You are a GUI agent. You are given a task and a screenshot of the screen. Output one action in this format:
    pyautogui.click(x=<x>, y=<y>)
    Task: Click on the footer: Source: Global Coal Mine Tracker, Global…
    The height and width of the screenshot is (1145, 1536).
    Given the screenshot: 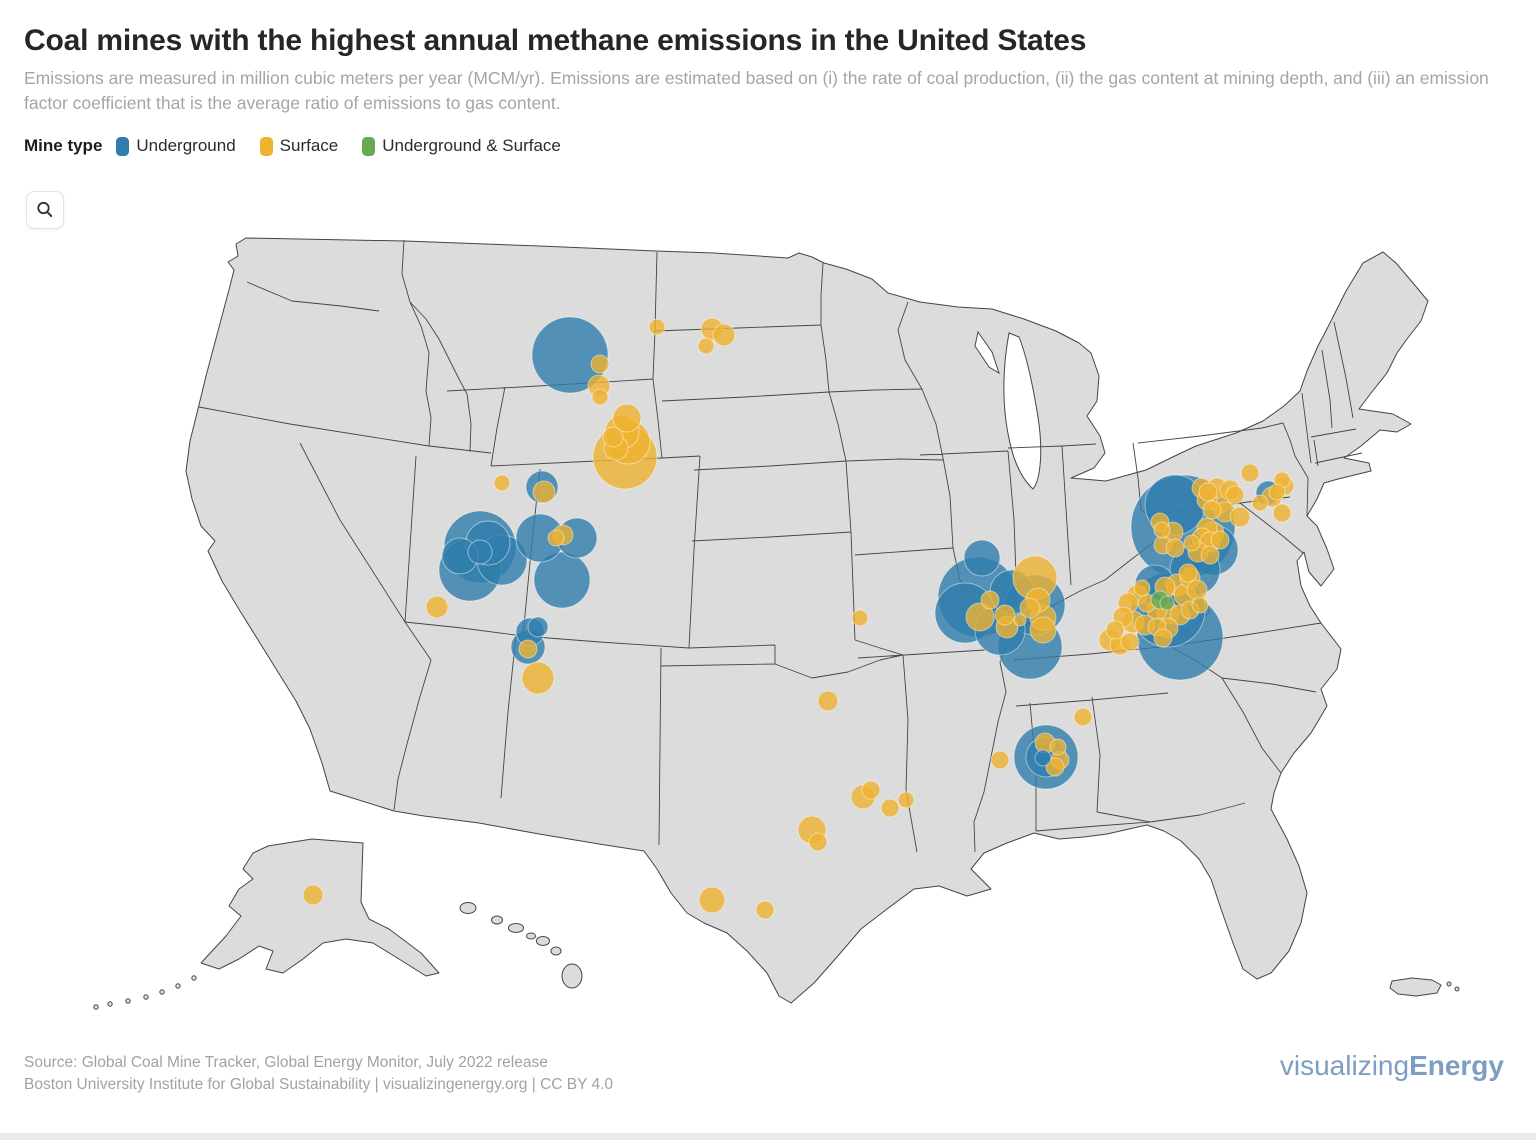 What is the action you would take?
    pyautogui.click(x=318, y=1074)
    